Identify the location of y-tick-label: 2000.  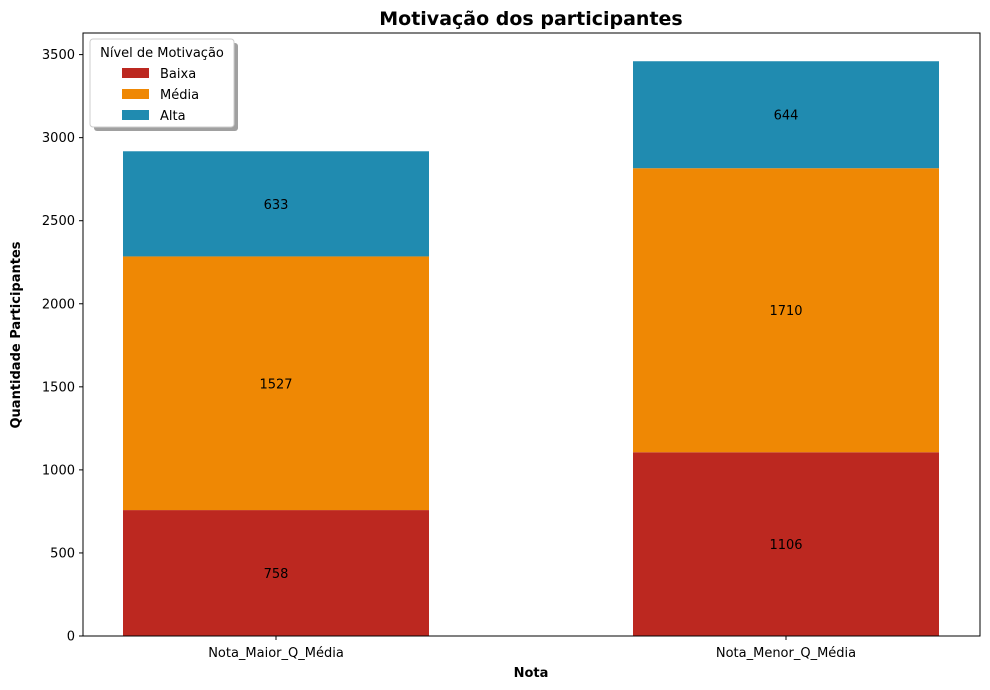
(58, 304).